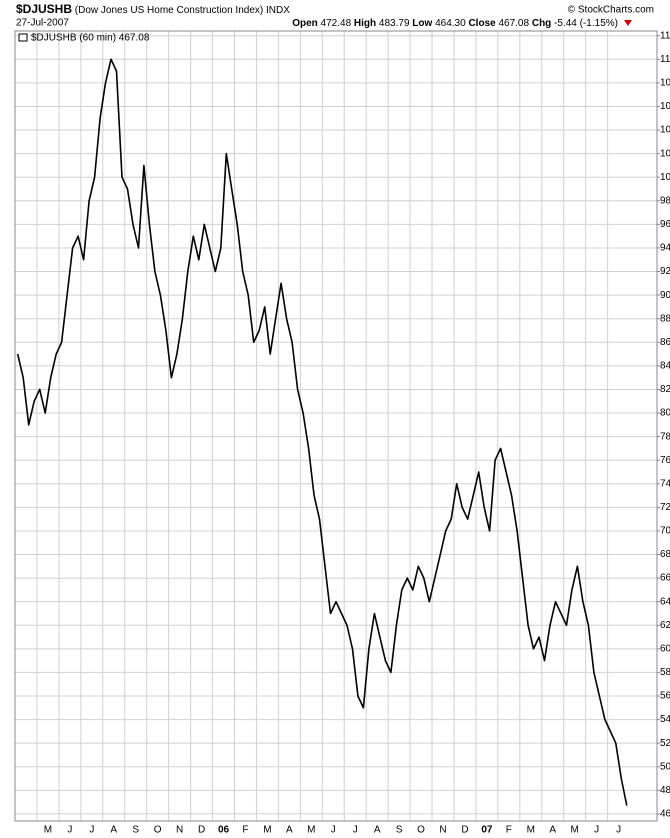 The width and height of the screenshot is (670, 838). Describe the element at coordinates (665, 389) in the screenshot. I see `y-tick-label: 820` at that location.